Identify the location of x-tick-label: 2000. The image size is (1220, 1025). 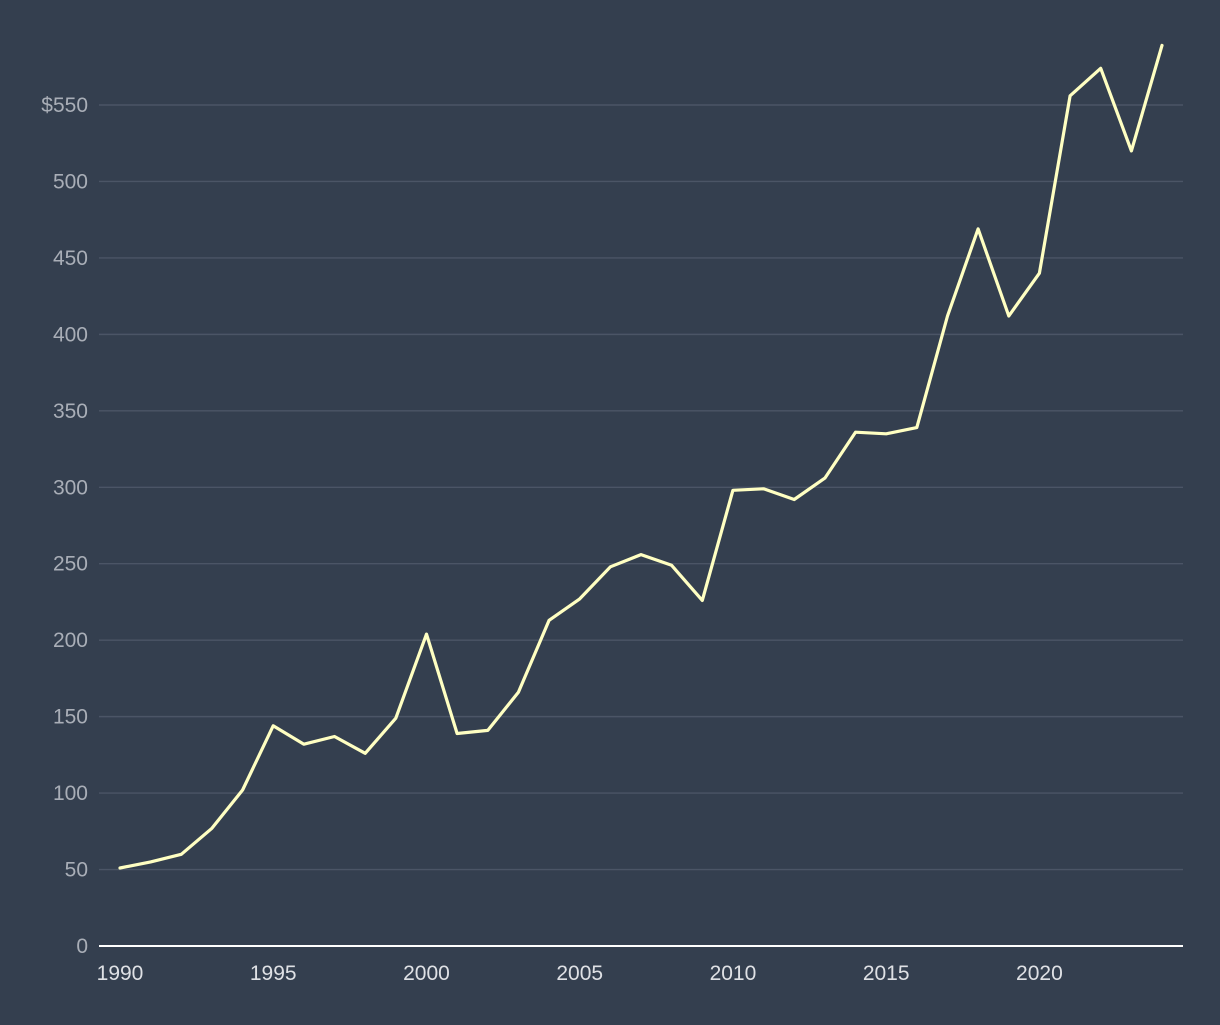
(426, 973).